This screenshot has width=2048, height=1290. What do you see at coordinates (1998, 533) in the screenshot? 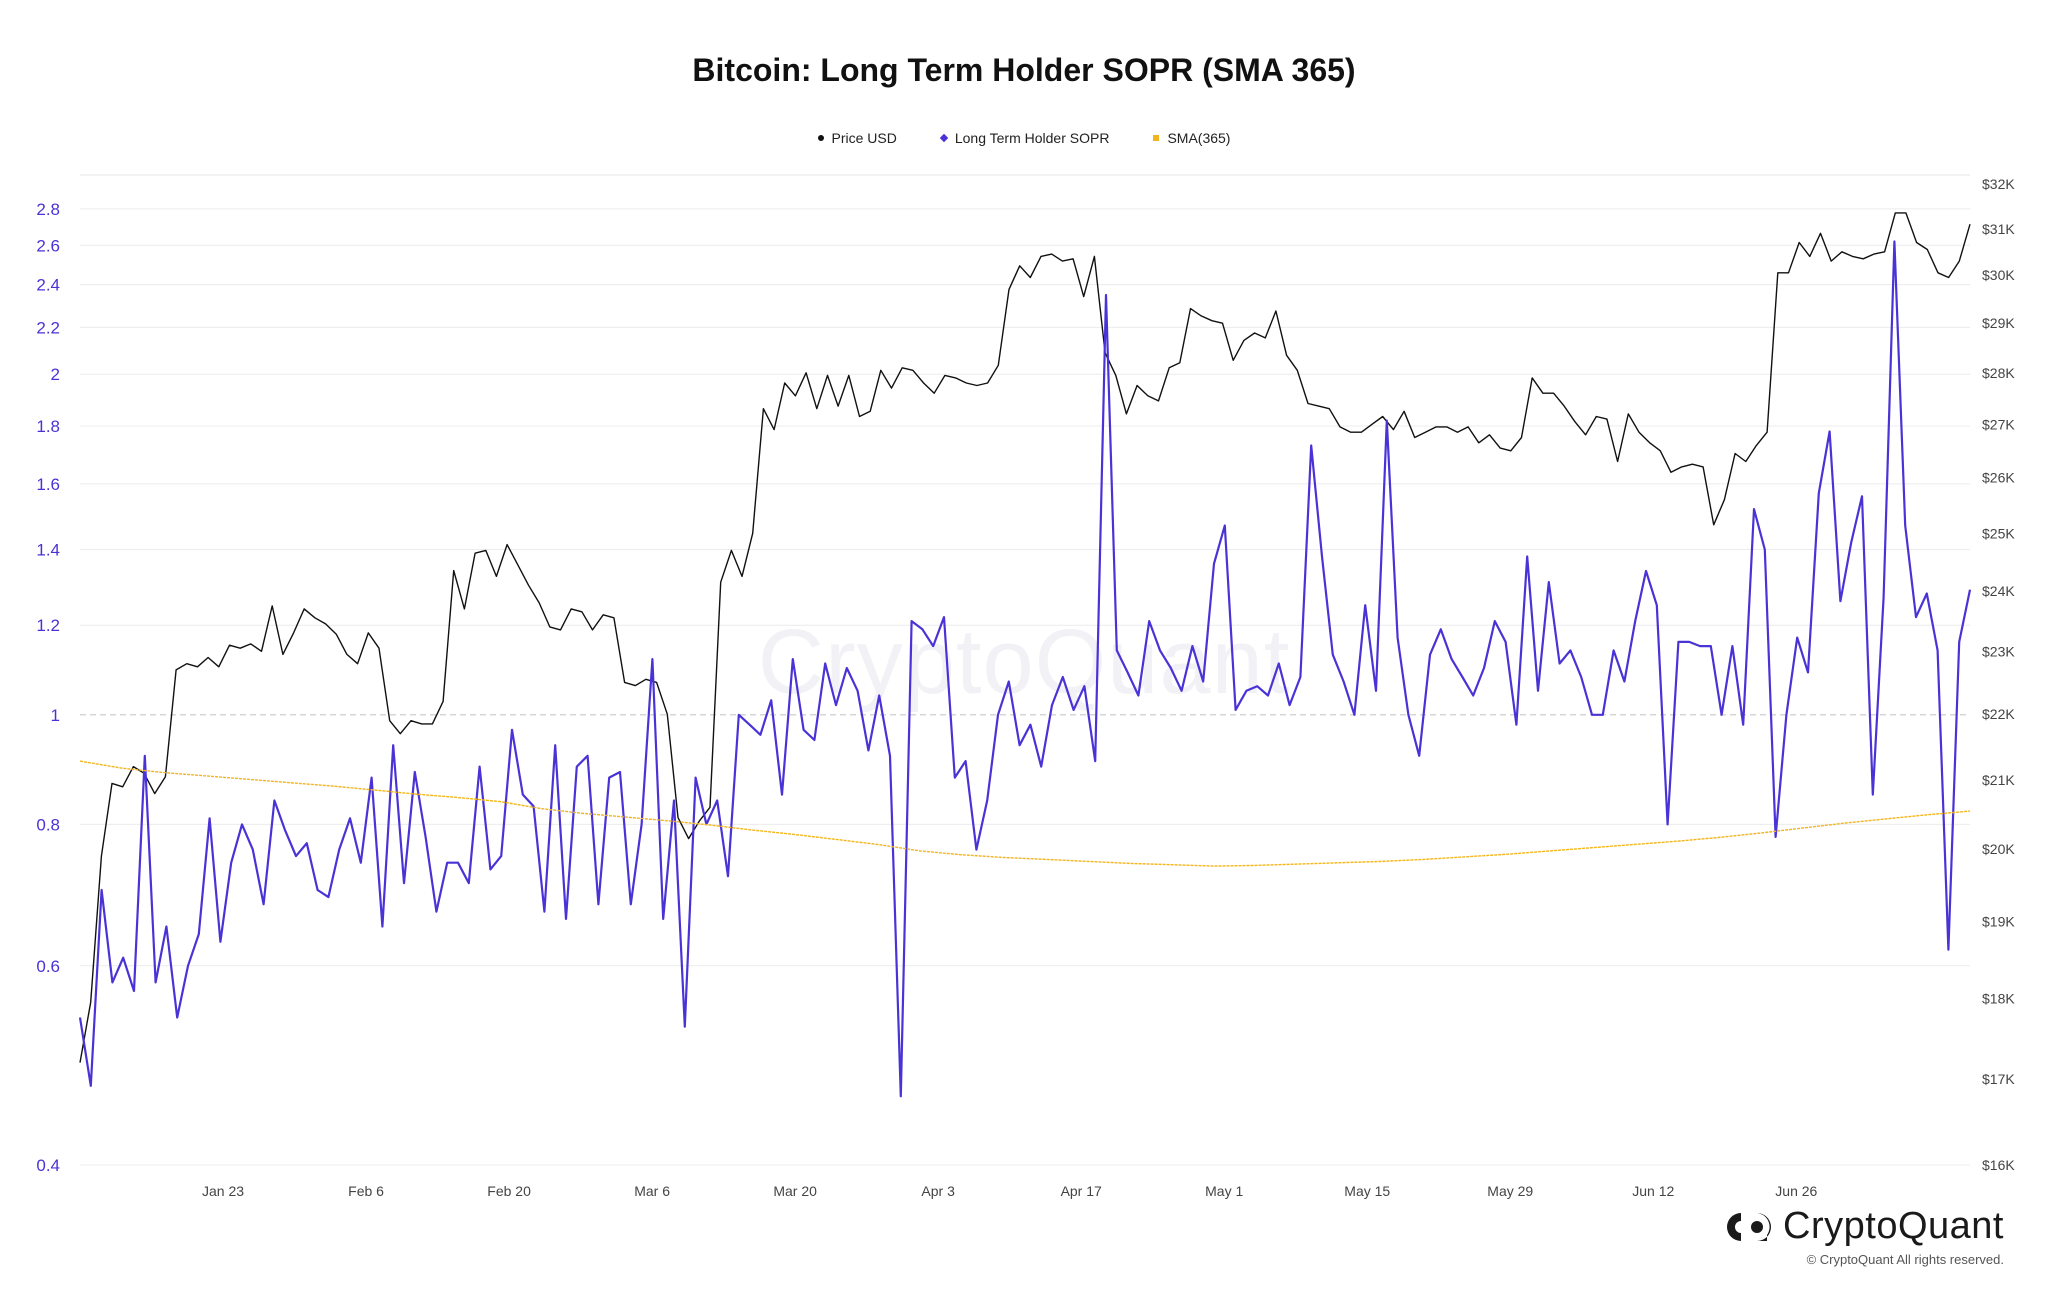
I see `y-right-tick-label: $25K` at bounding box center [1998, 533].